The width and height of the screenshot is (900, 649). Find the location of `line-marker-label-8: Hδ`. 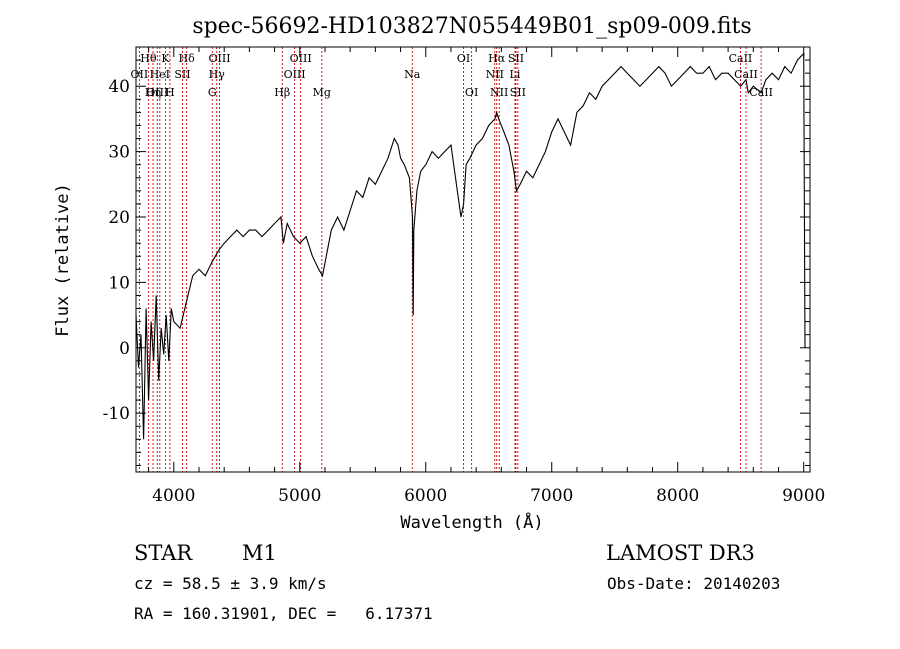

line-marker-label-8: Hδ is located at coordinates (187, 58).